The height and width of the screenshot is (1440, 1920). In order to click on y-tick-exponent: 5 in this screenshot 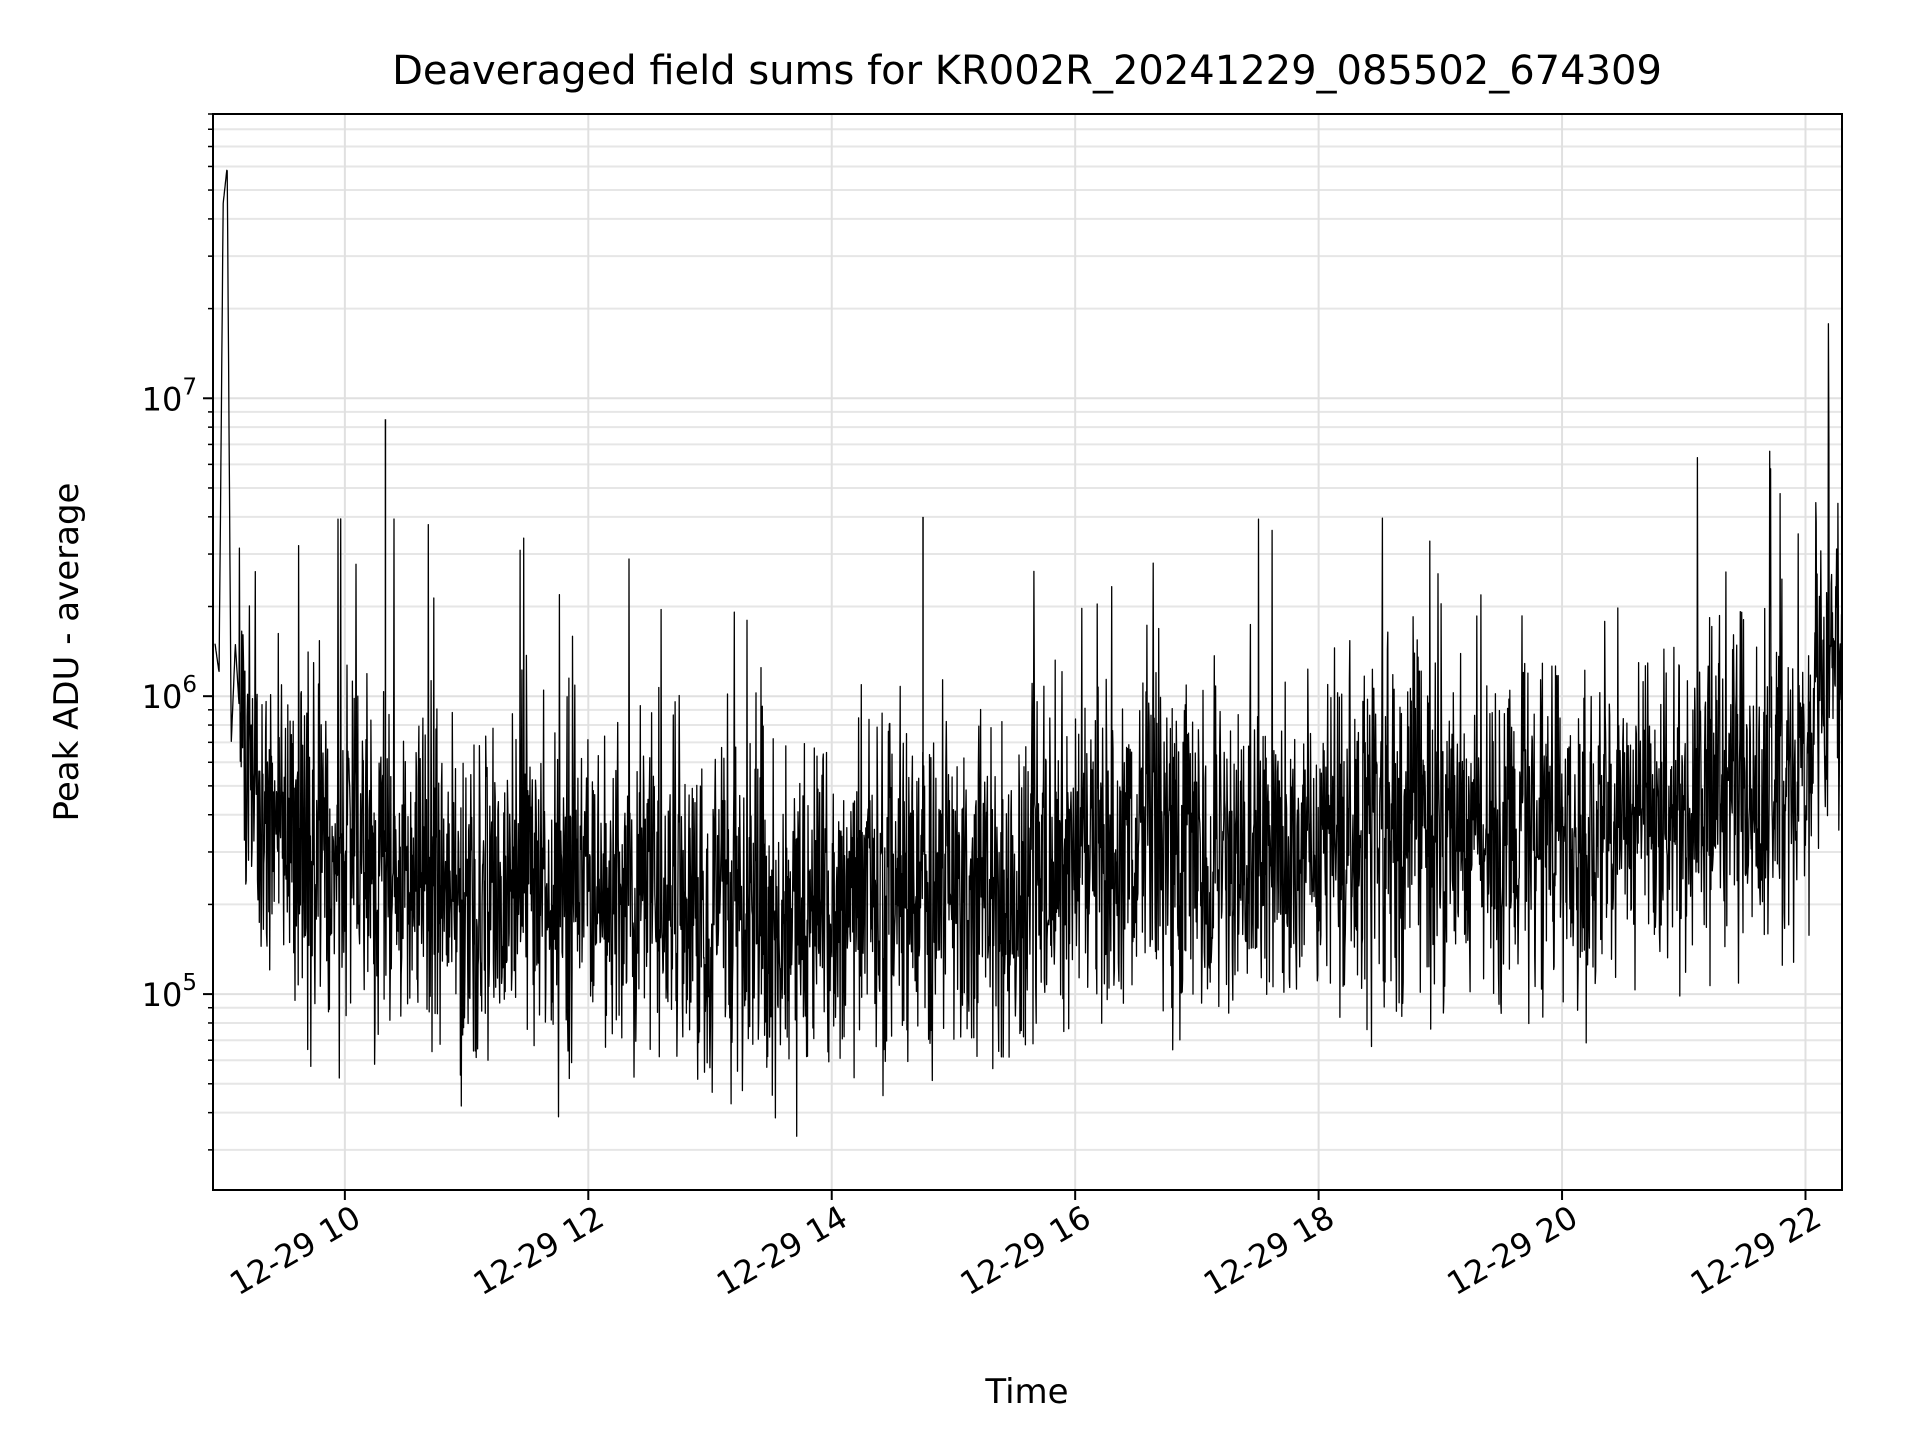, I will do `click(189, 983)`.